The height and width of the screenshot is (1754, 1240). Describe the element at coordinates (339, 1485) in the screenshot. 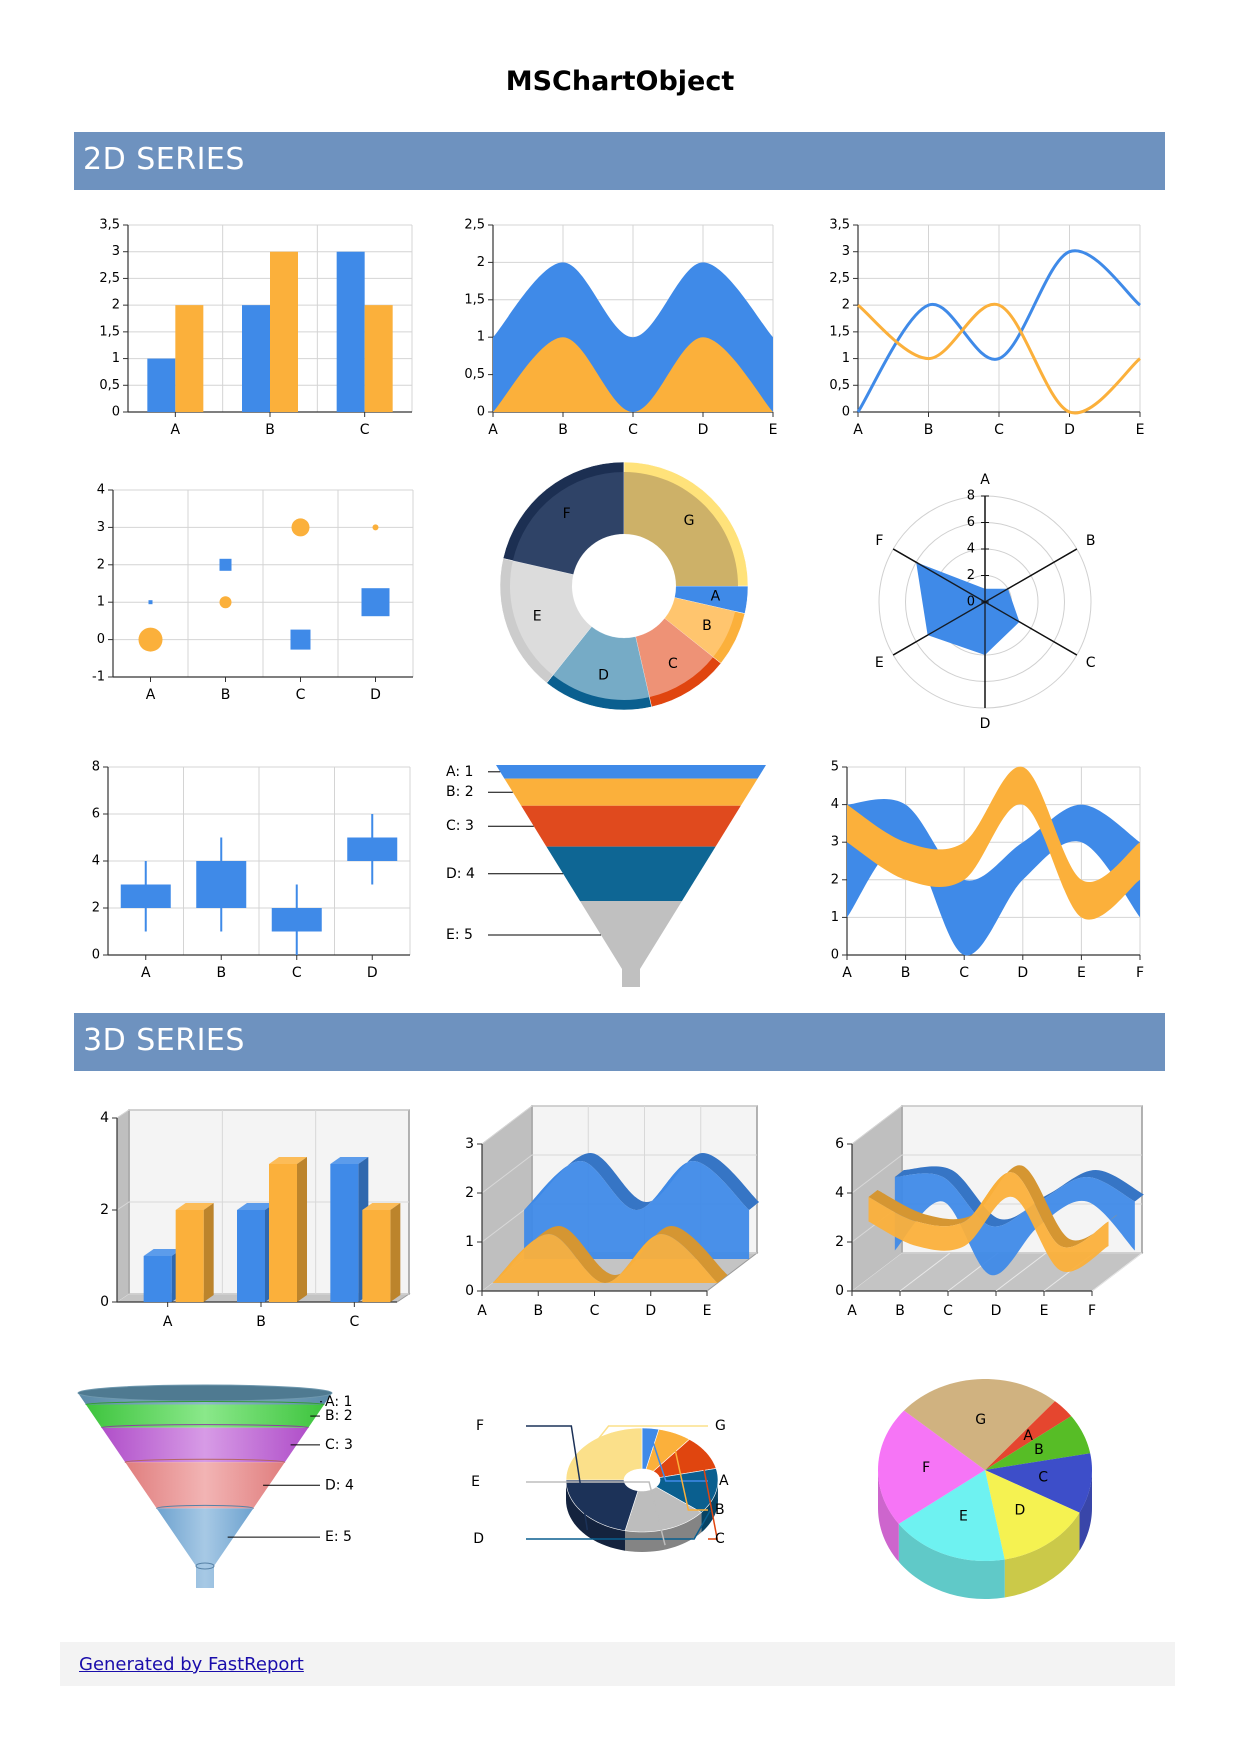

I see `funnel-label: D: 4` at that location.